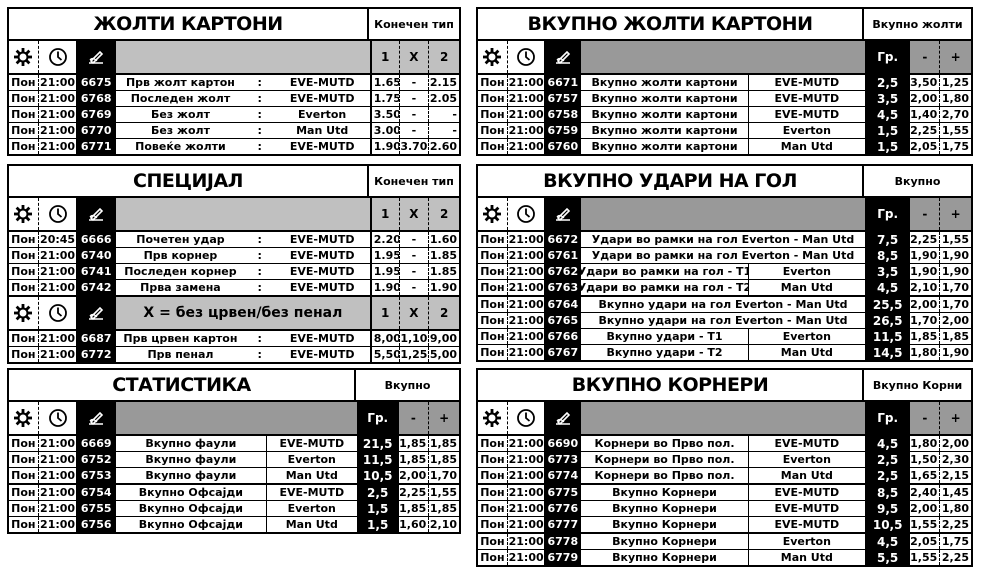  What do you see at coordinates (415, 354) in the screenshot?
I see `odds-draw: 1,25` at bounding box center [415, 354].